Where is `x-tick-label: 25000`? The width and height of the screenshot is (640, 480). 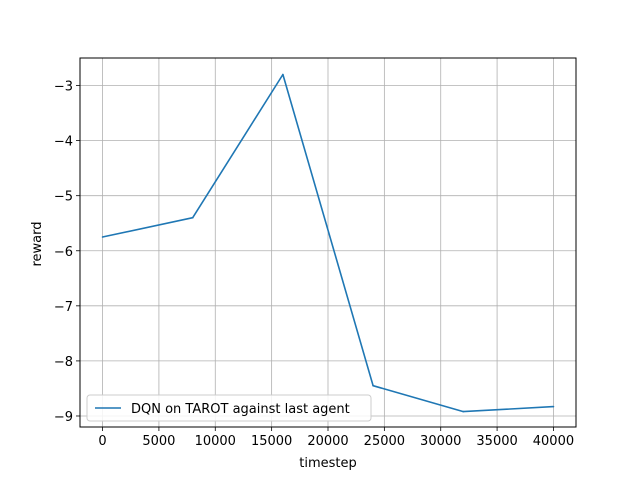 x-tick-label: 25000 is located at coordinates (384, 441).